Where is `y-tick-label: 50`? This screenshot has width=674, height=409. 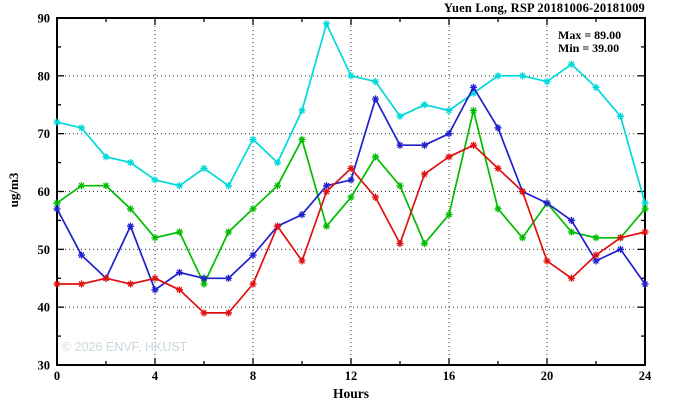
y-tick-label: 50 is located at coordinates (44, 250).